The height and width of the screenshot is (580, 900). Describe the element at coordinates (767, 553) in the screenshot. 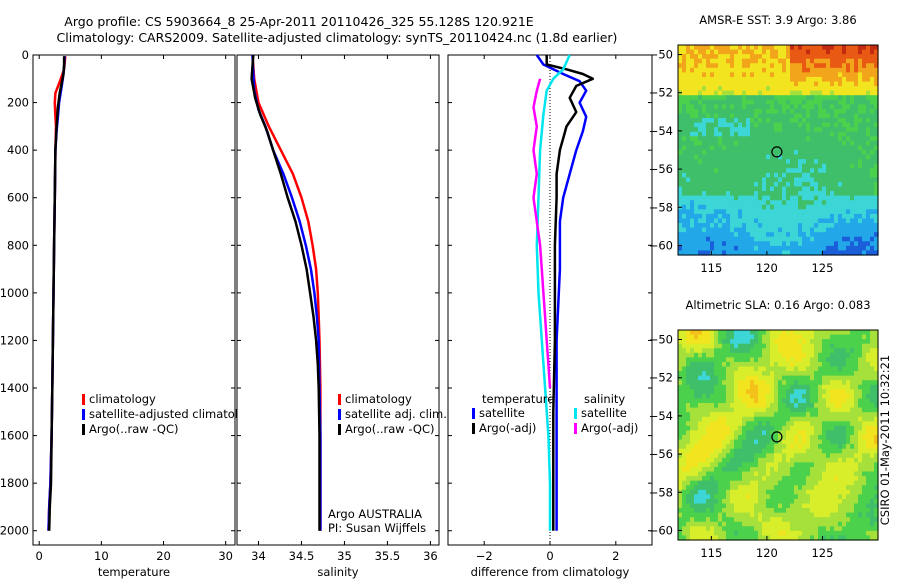

I see `map-x-tick-label: 120` at that location.